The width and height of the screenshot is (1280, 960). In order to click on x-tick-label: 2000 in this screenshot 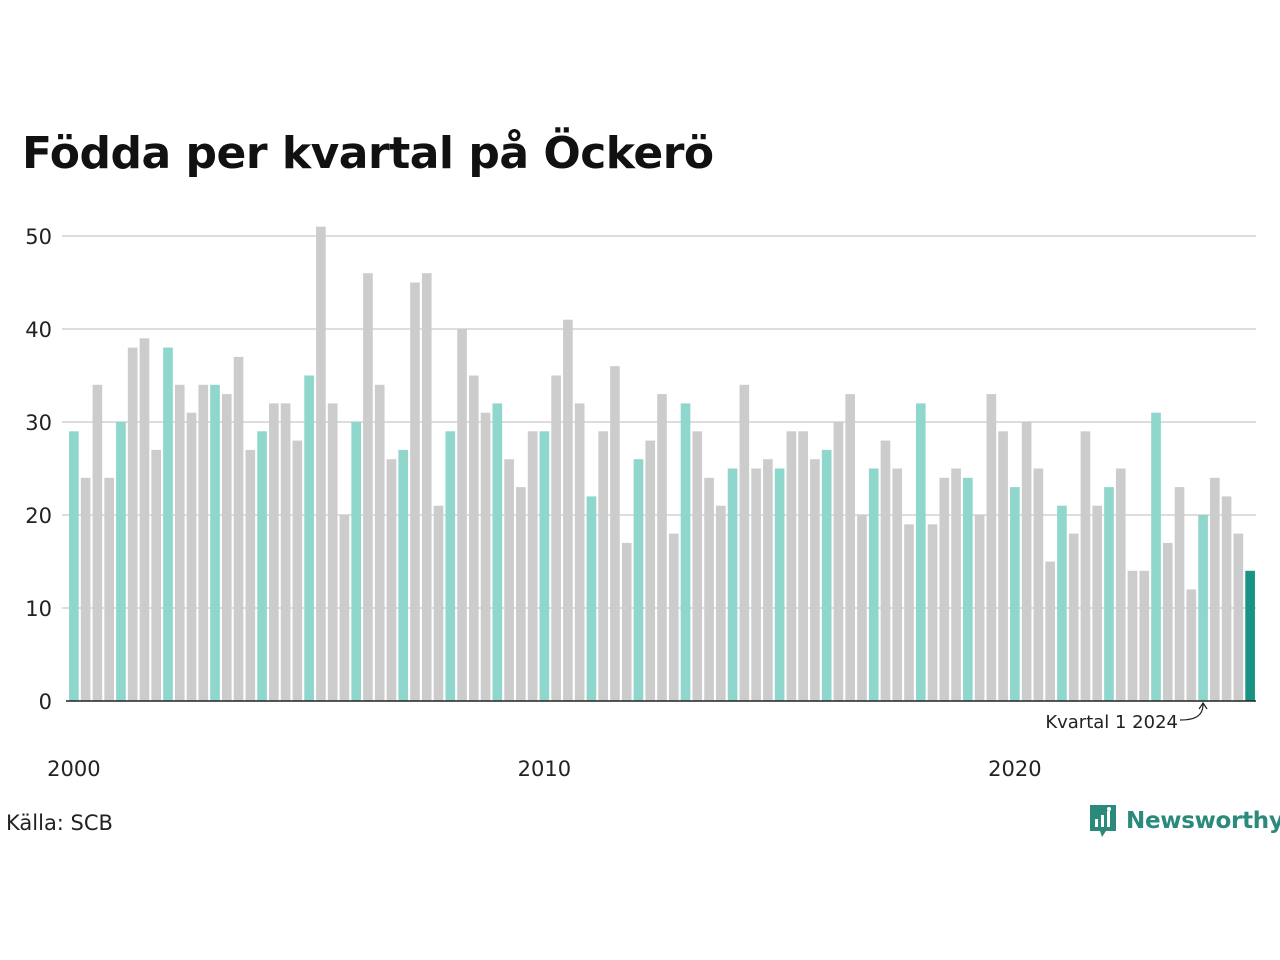, I will do `click(73, 769)`.